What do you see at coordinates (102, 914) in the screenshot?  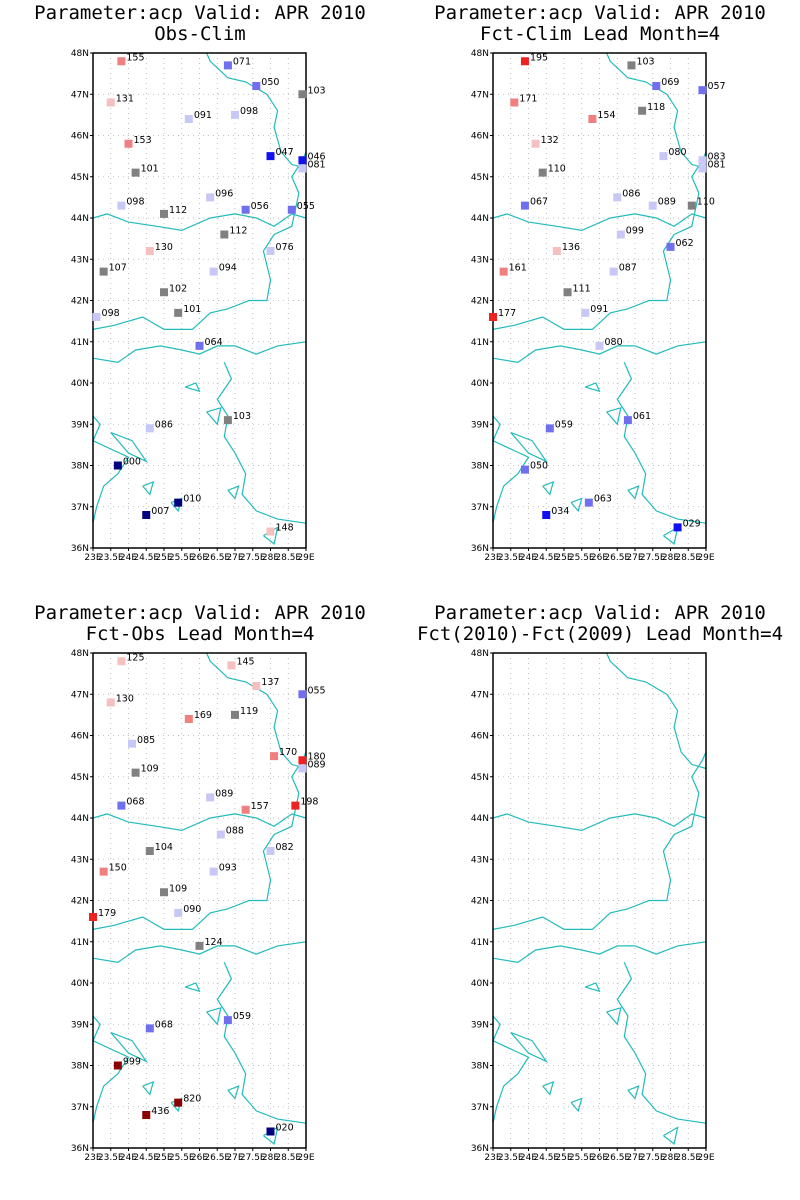 I see `station-marker: 179` at bounding box center [102, 914].